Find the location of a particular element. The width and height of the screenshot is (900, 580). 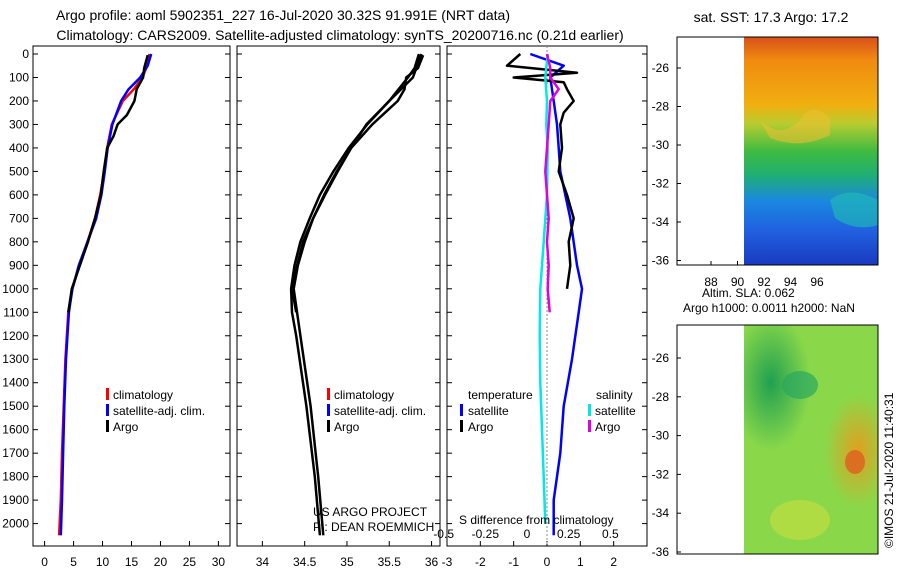

x2-tick-label: -0.25 is located at coordinates (486, 534).